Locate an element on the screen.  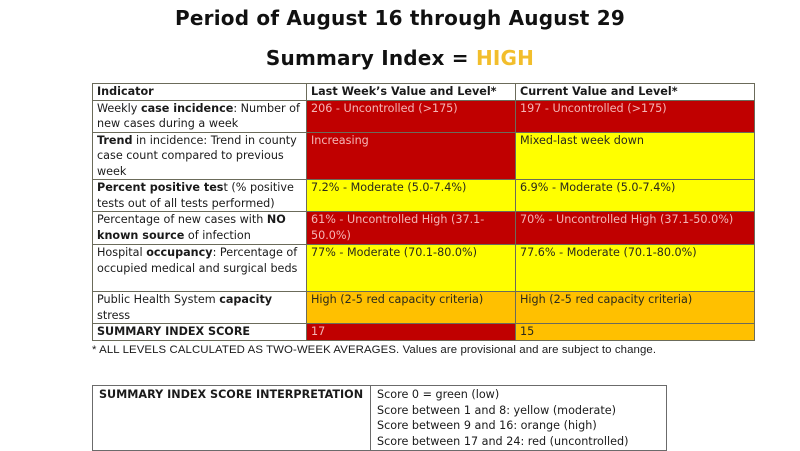
current-value-cell: 6.9% - Moderate (5.0-7.4%) is located at coordinates (635, 195).